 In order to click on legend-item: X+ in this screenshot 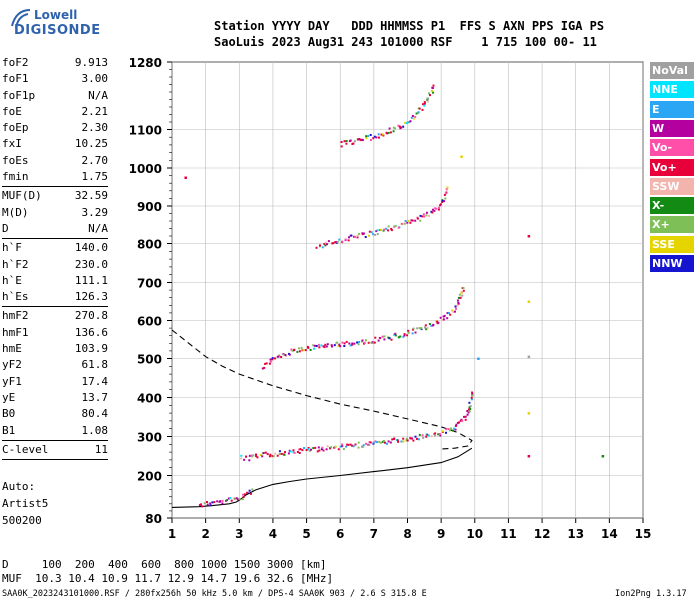, I will do `click(672, 225)`.